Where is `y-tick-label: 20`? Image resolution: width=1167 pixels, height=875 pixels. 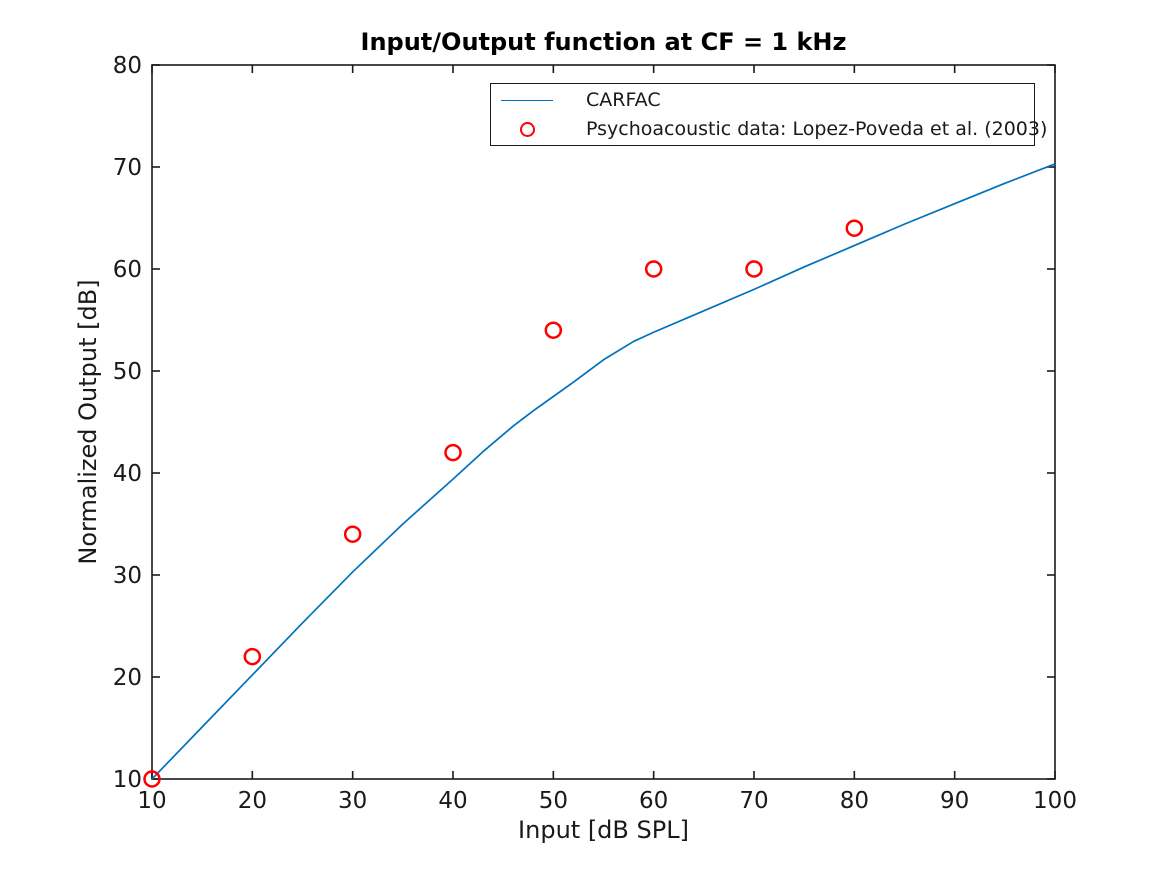
y-tick-label: 20 is located at coordinates (127, 678).